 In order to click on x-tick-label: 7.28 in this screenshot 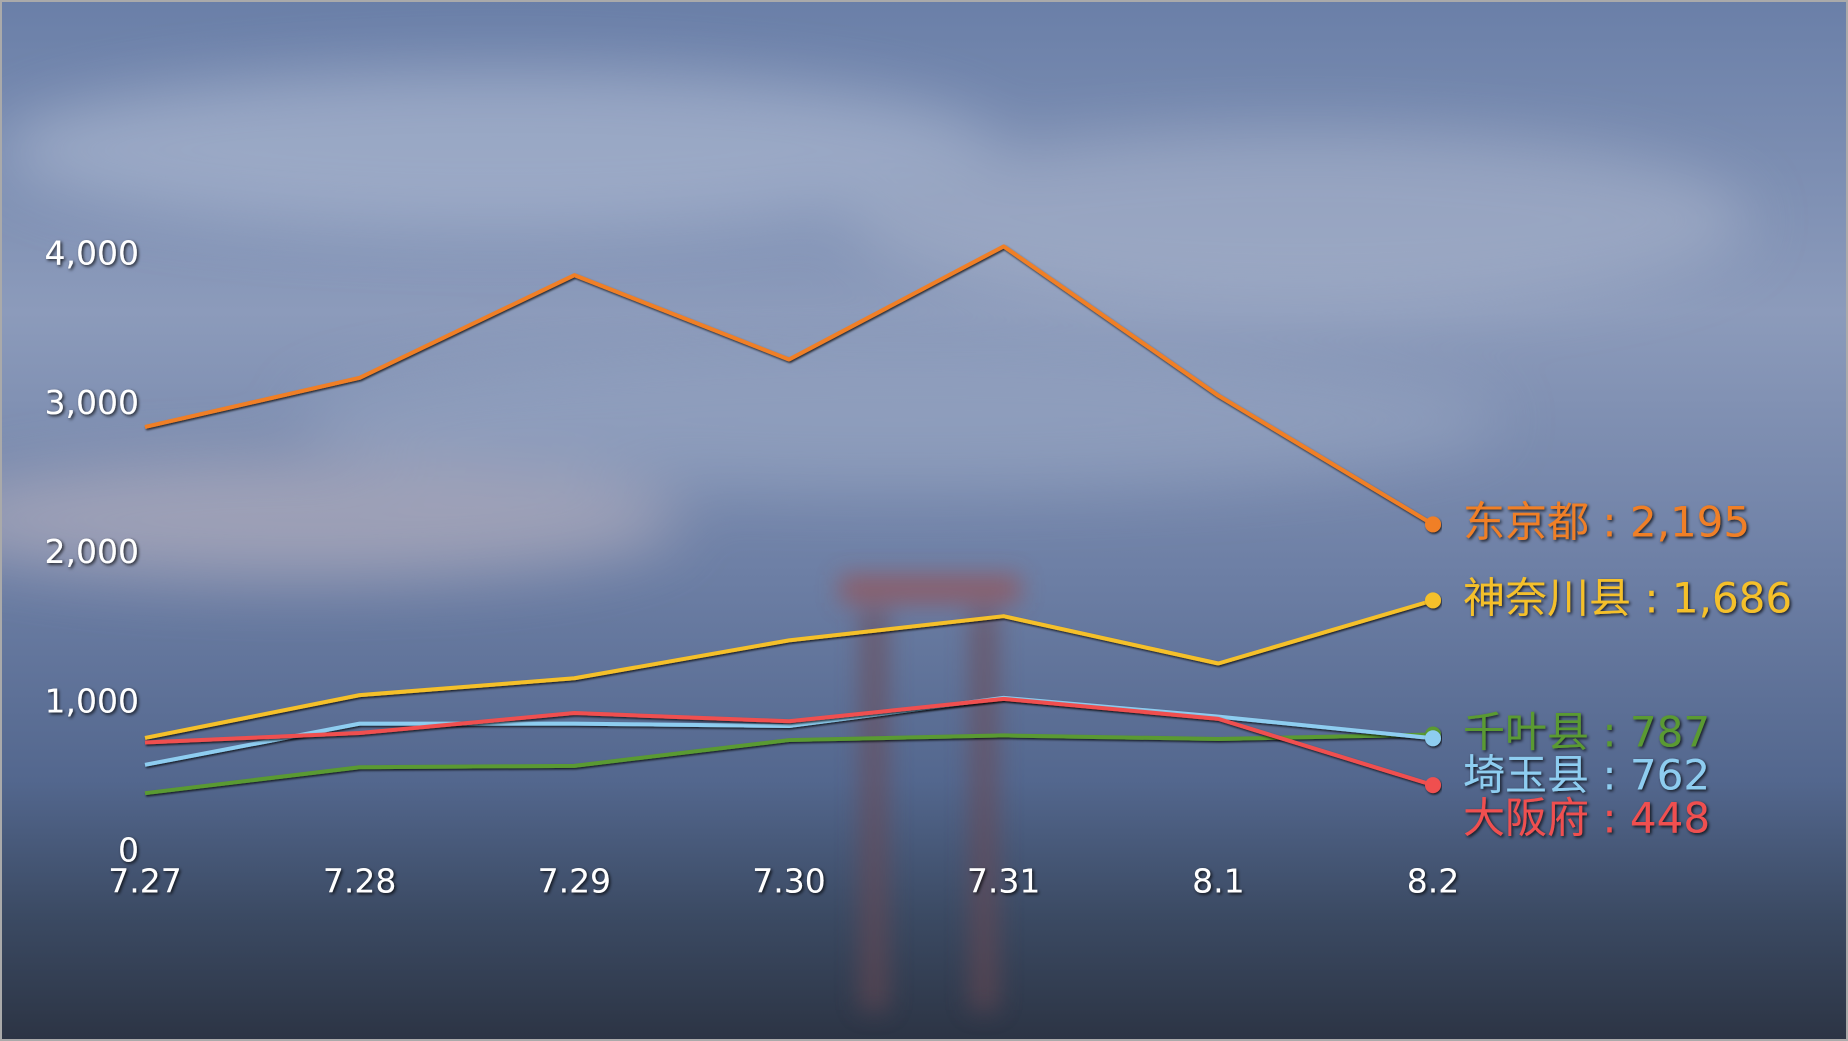, I will do `click(359, 881)`.